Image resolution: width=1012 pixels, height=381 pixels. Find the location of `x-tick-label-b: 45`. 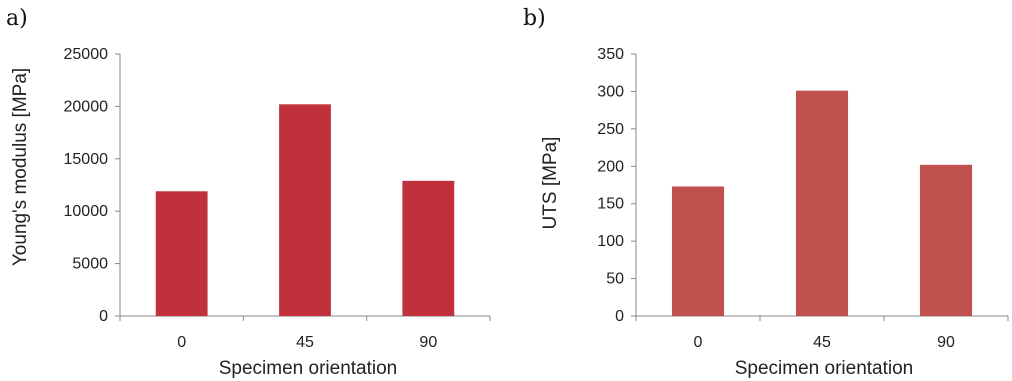

x-tick-label-b: 45 is located at coordinates (822, 342).